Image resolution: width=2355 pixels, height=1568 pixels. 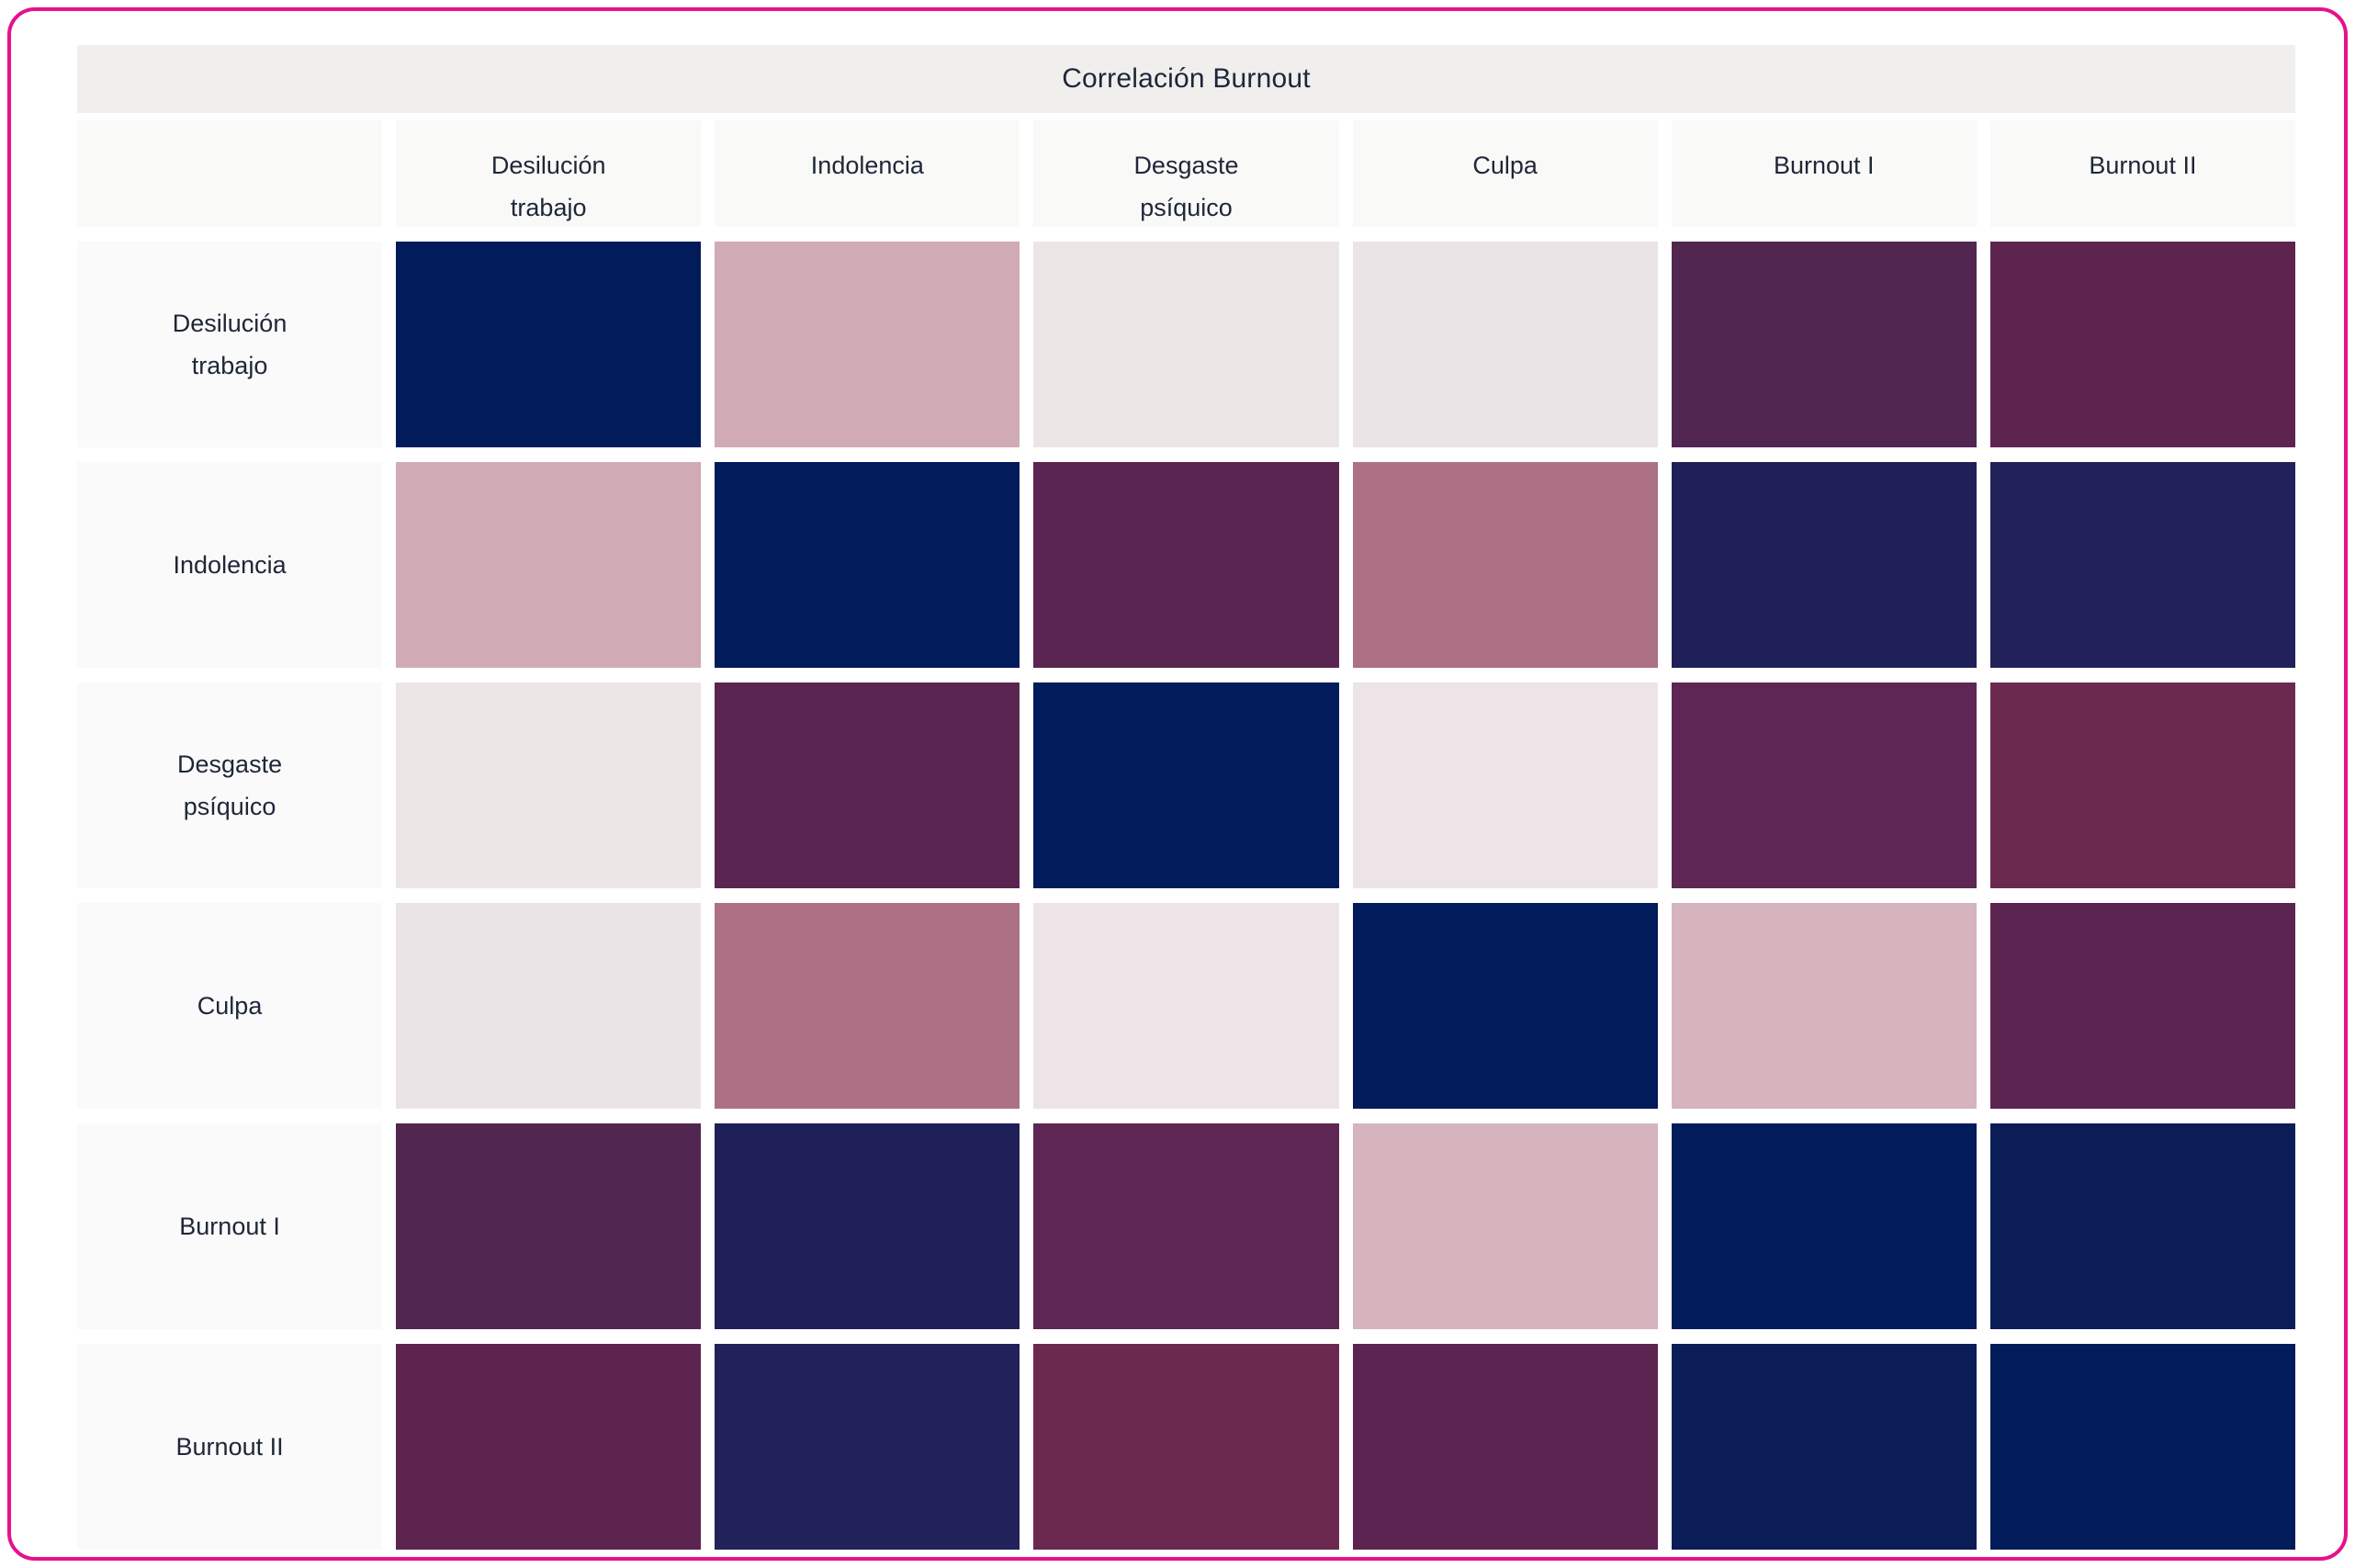 I want to click on heatmap-cell-r3c2, so click(x=867, y=785).